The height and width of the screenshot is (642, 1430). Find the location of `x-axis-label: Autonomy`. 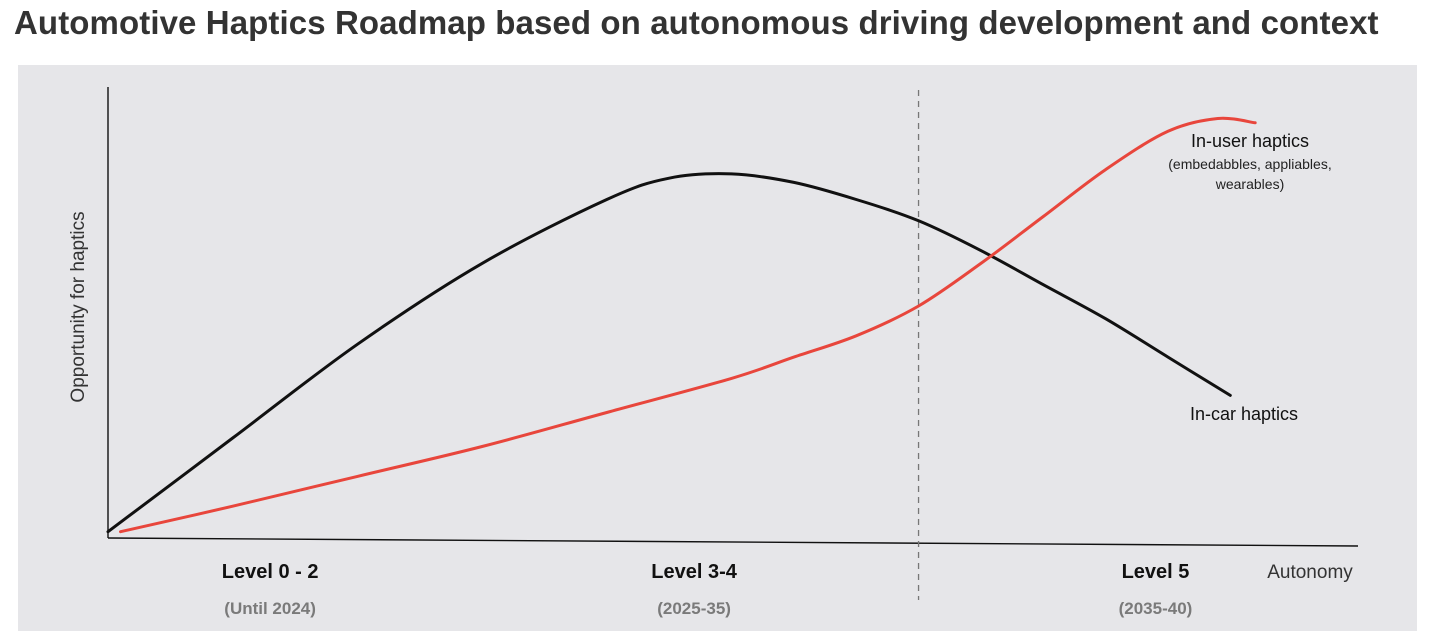

x-axis-label: Autonomy is located at coordinates (1310, 572).